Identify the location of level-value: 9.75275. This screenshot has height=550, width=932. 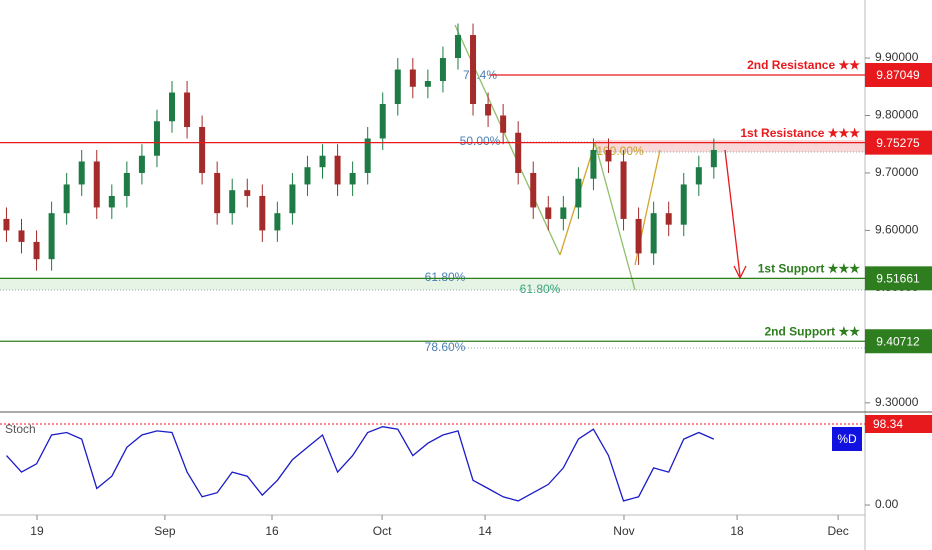
(898, 143).